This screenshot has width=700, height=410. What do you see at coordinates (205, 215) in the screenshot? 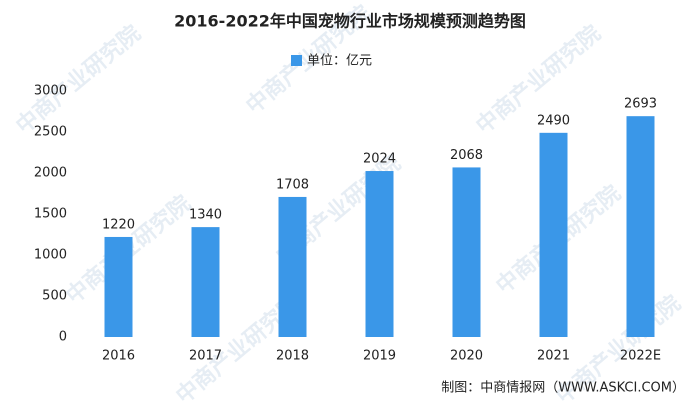
I see `value-label: 1340` at bounding box center [205, 215].